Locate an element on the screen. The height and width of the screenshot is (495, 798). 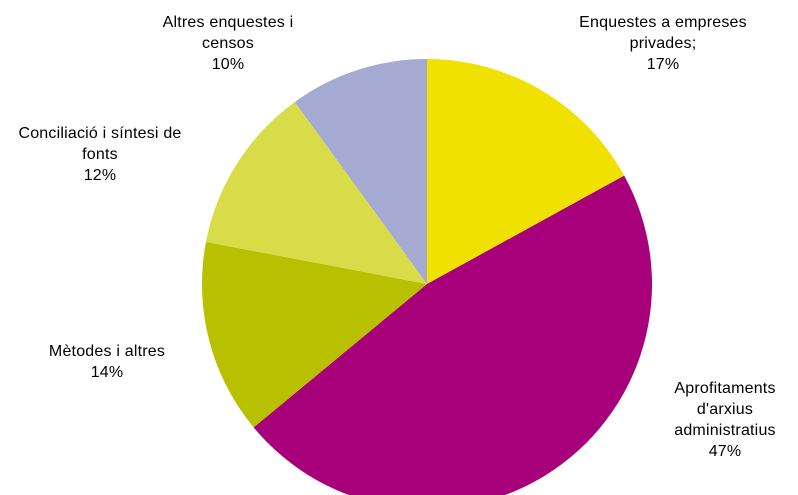
slice-label-text: Mètodes i altres is located at coordinates (107, 351).